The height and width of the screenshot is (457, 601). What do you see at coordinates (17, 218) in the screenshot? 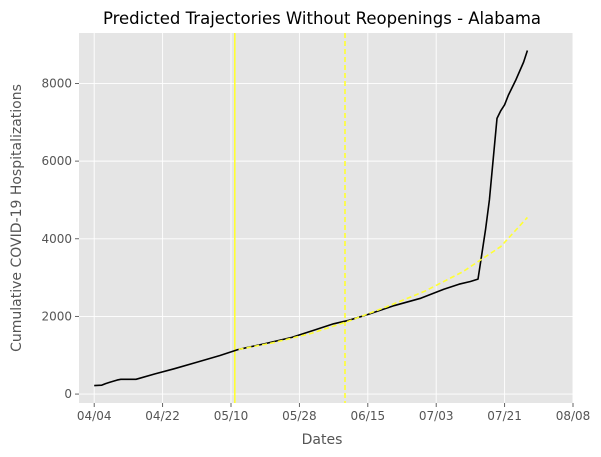
I see `y-axis-label: Cumulative COVID-19 Hospitalizations` at bounding box center [17, 218].